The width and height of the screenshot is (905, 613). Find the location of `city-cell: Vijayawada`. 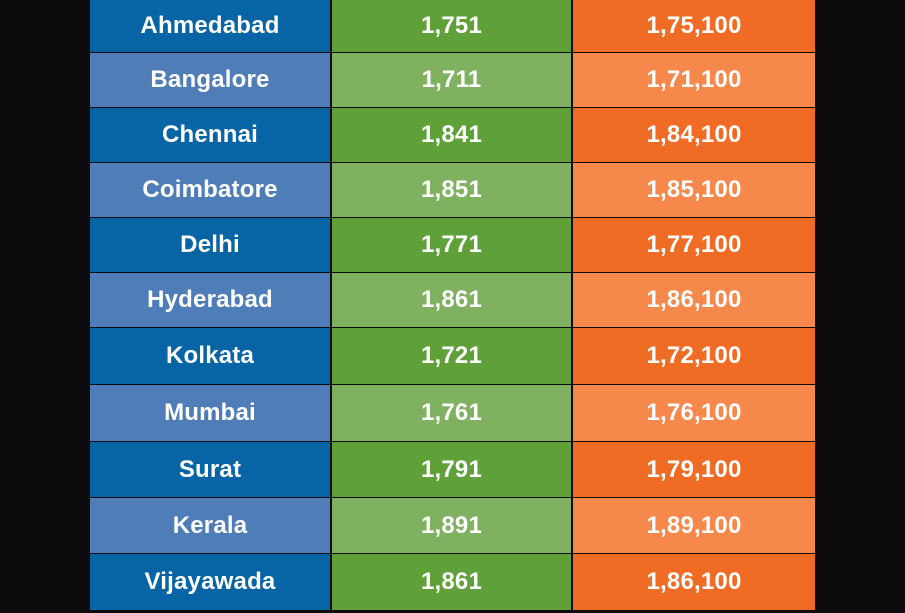

city-cell: Vijayawada is located at coordinates (210, 582).